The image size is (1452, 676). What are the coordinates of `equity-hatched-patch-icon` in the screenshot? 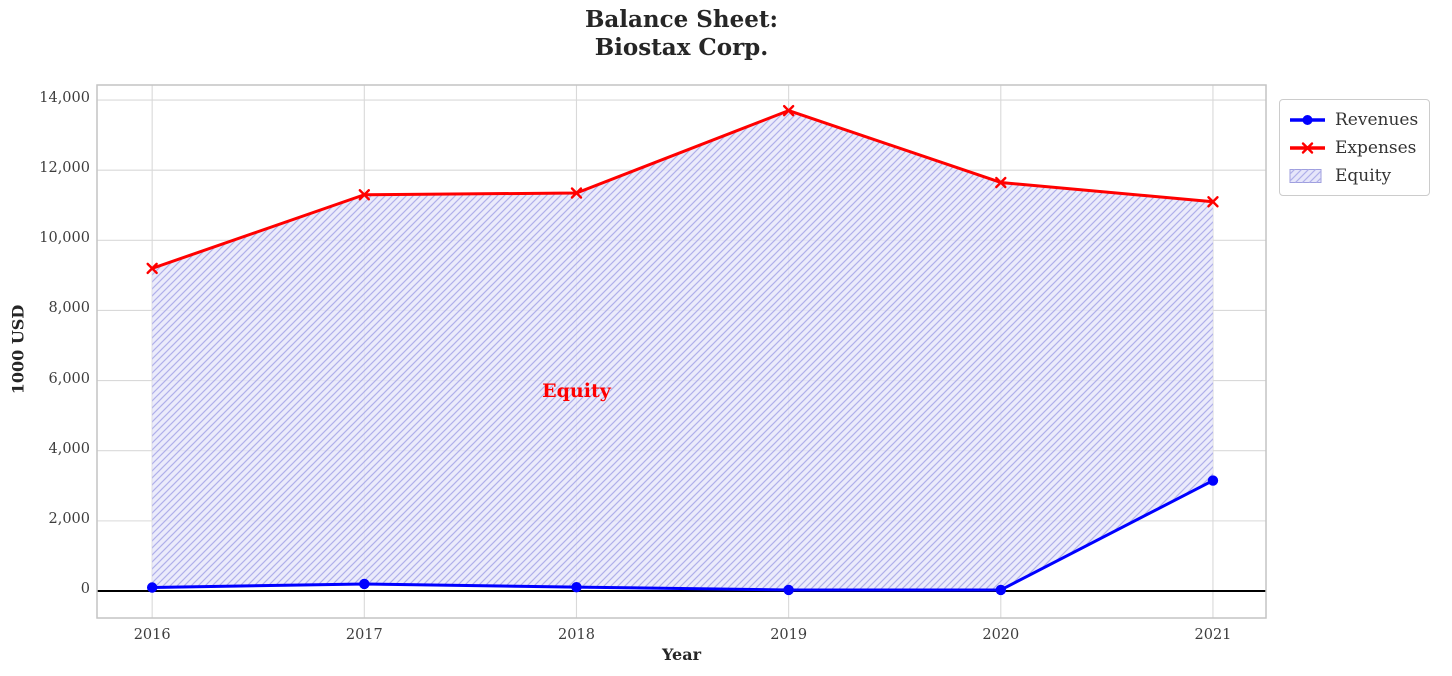 It's located at (1305, 175).